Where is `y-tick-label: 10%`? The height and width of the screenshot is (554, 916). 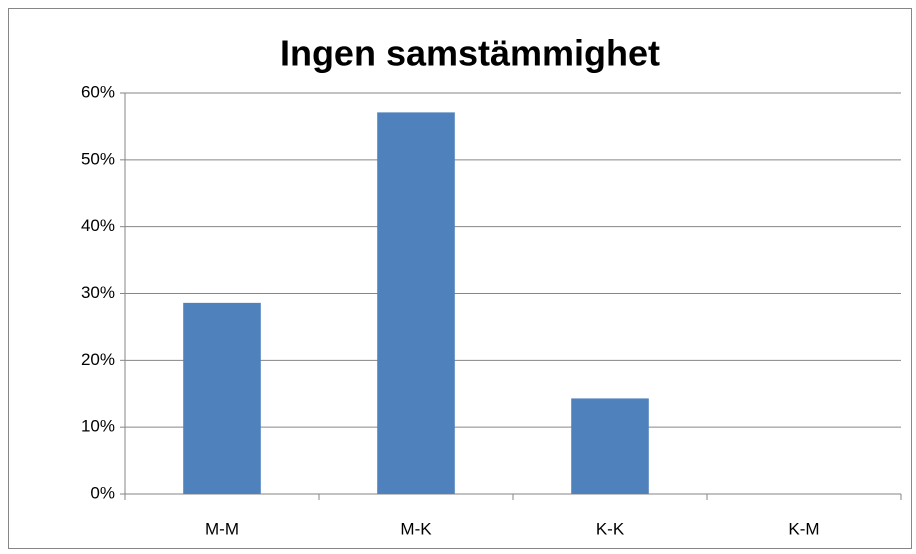
y-tick-label: 10% is located at coordinates (98, 426).